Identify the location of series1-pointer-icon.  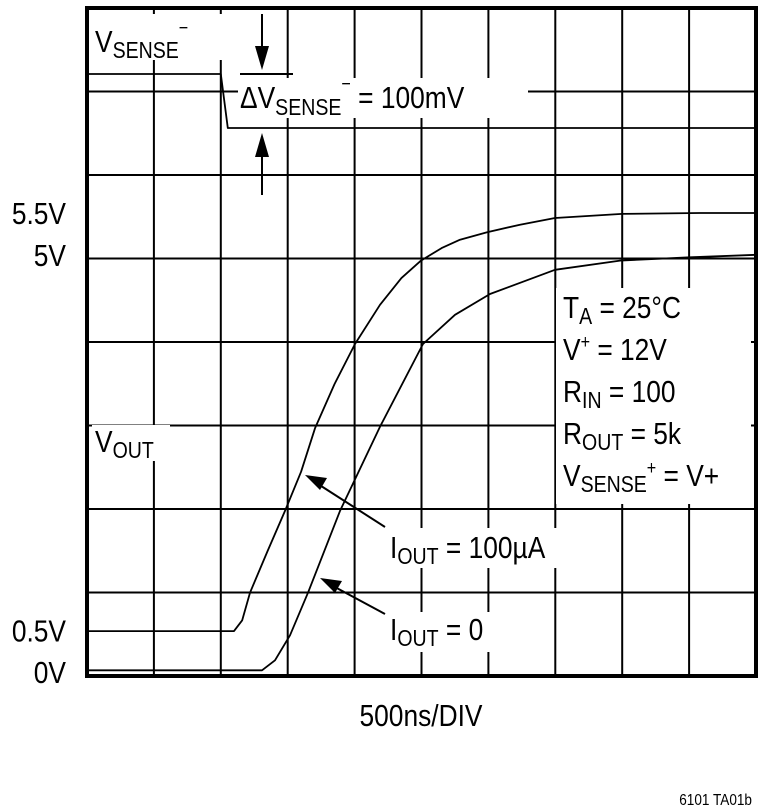
(351, 505).